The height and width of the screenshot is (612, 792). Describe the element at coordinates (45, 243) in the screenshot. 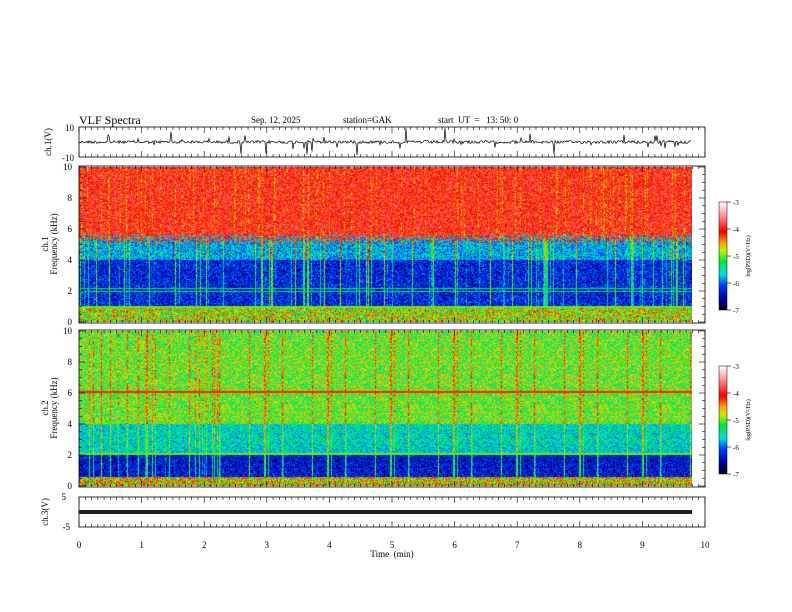

I see `spec1-channel-label: ch.1` at that location.